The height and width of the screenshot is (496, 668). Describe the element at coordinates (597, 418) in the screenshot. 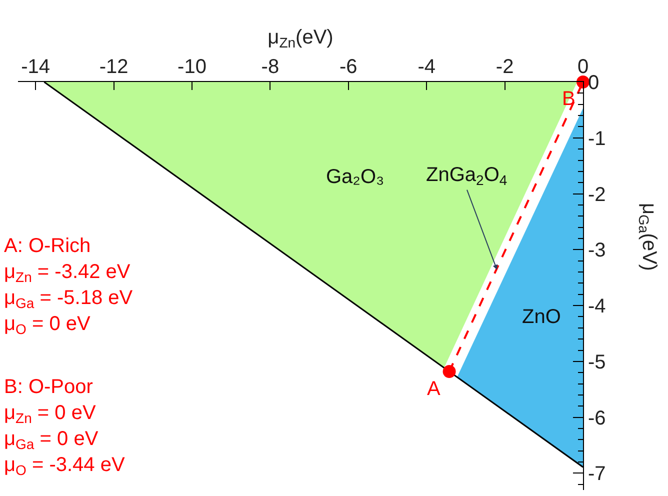

I see `y-tick-label: -6` at that location.